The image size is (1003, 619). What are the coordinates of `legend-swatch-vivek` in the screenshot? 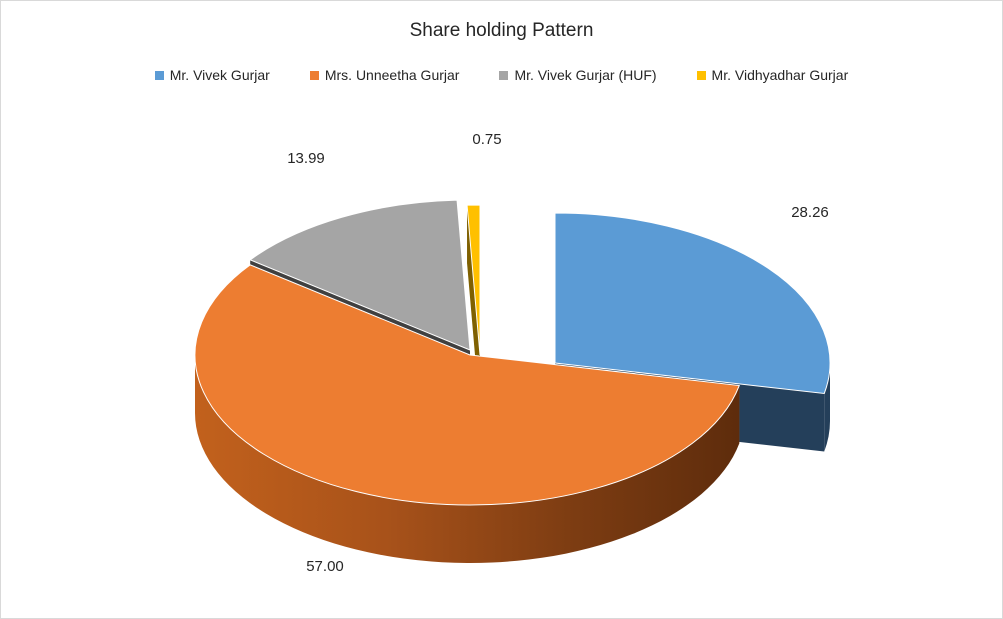 It's located at (159, 75).